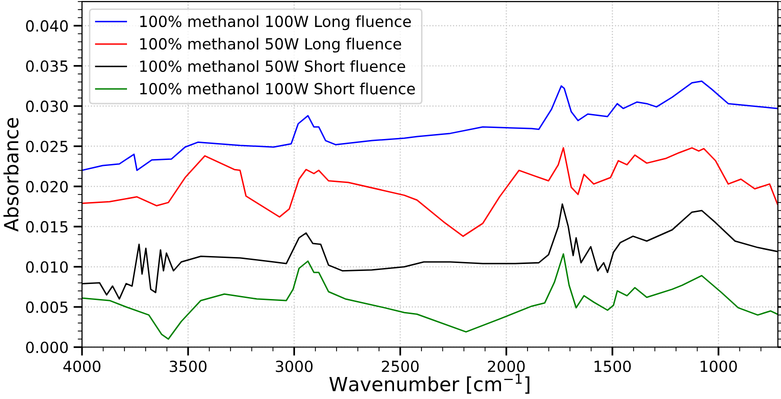 This screenshot has width=781, height=399. Describe the element at coordinates (47, 348) in the screenshot. I see `y-tick-label: 0.000` at that location.